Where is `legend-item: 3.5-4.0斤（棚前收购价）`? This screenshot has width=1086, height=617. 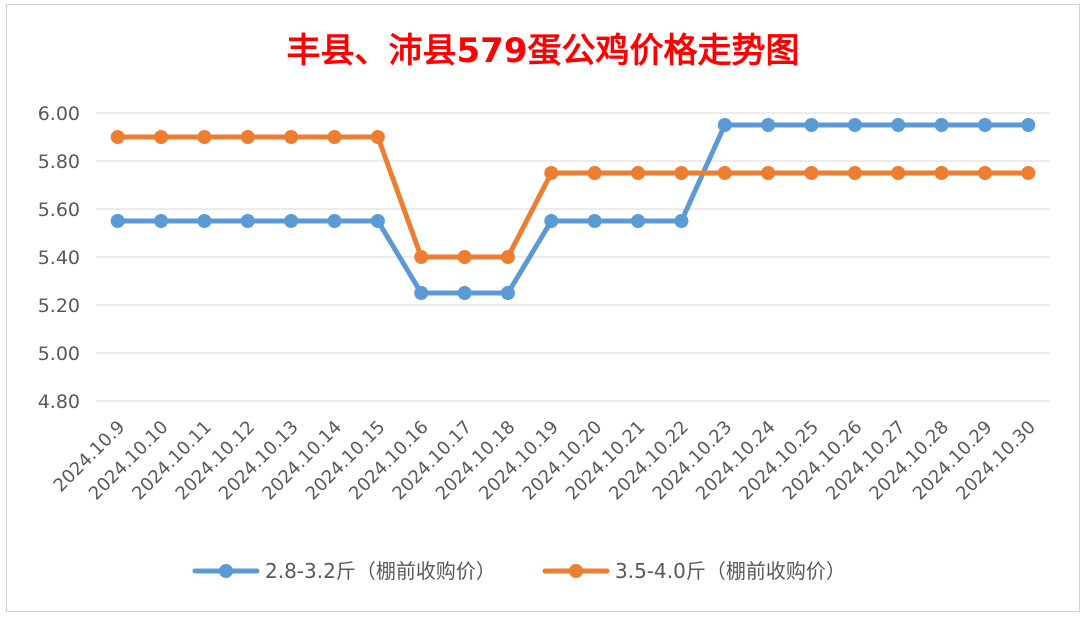
legend-item: 3.5-4.0斤（棚前收购价） is located at coordinates (694, 571).